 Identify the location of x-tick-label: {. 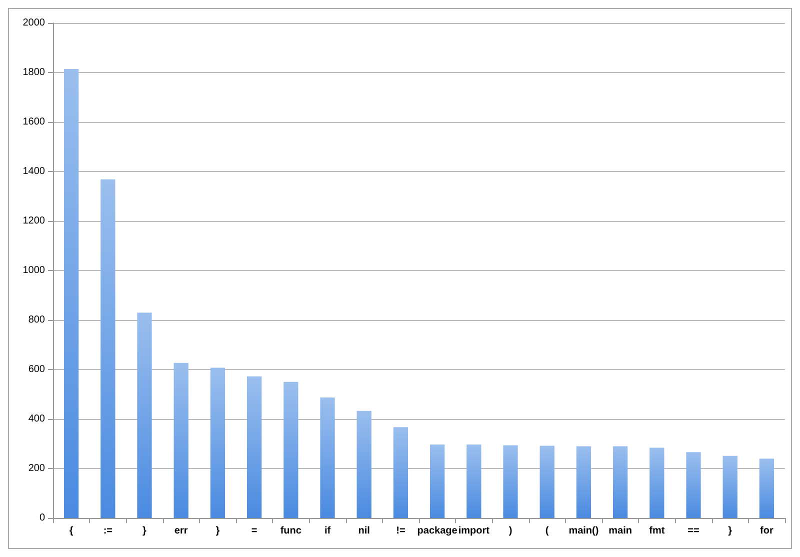
(71, 531).